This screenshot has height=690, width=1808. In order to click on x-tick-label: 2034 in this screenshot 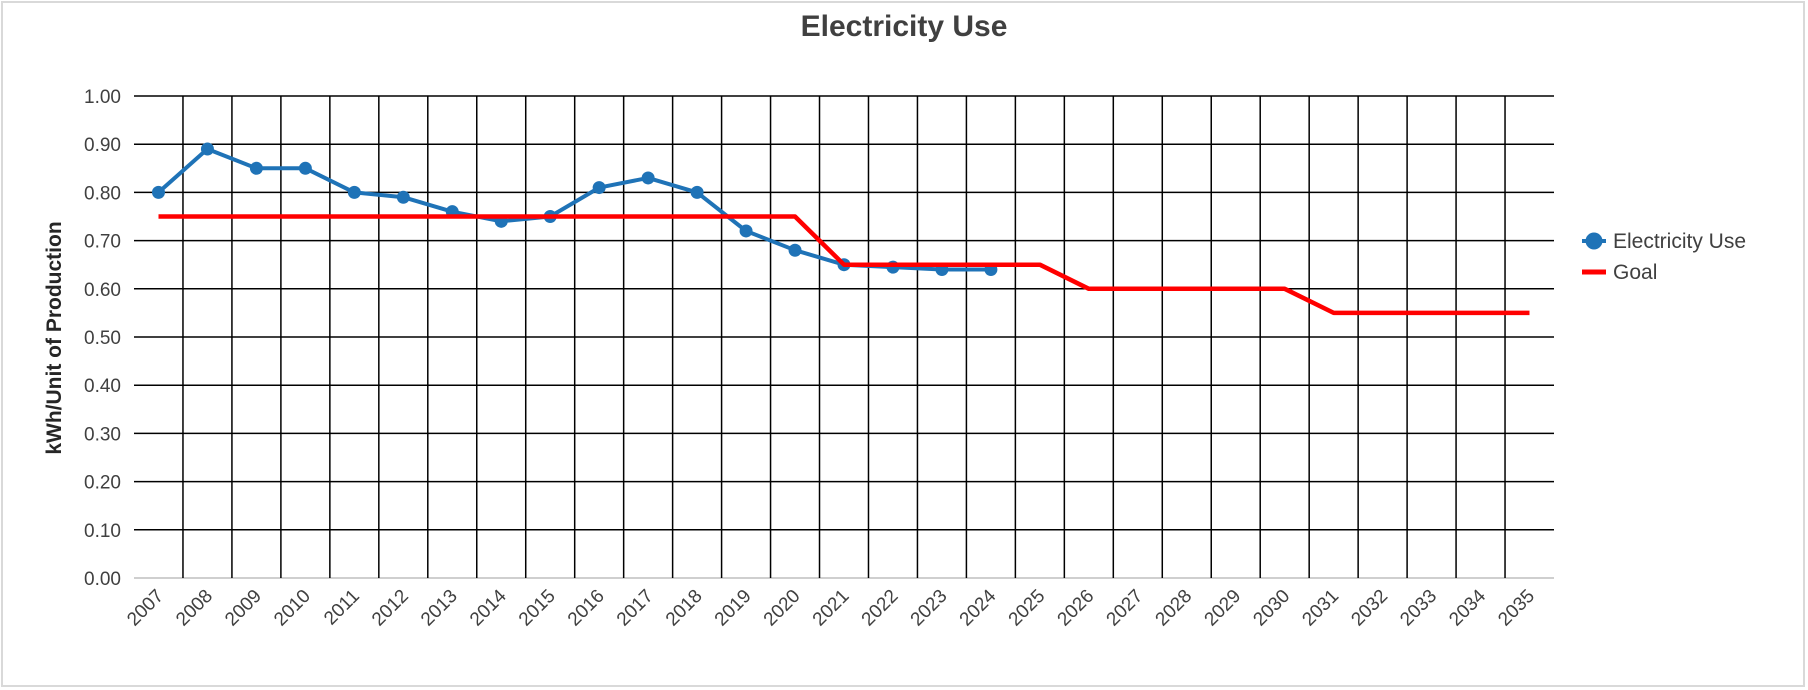, I will do `click(1467, 607)`.